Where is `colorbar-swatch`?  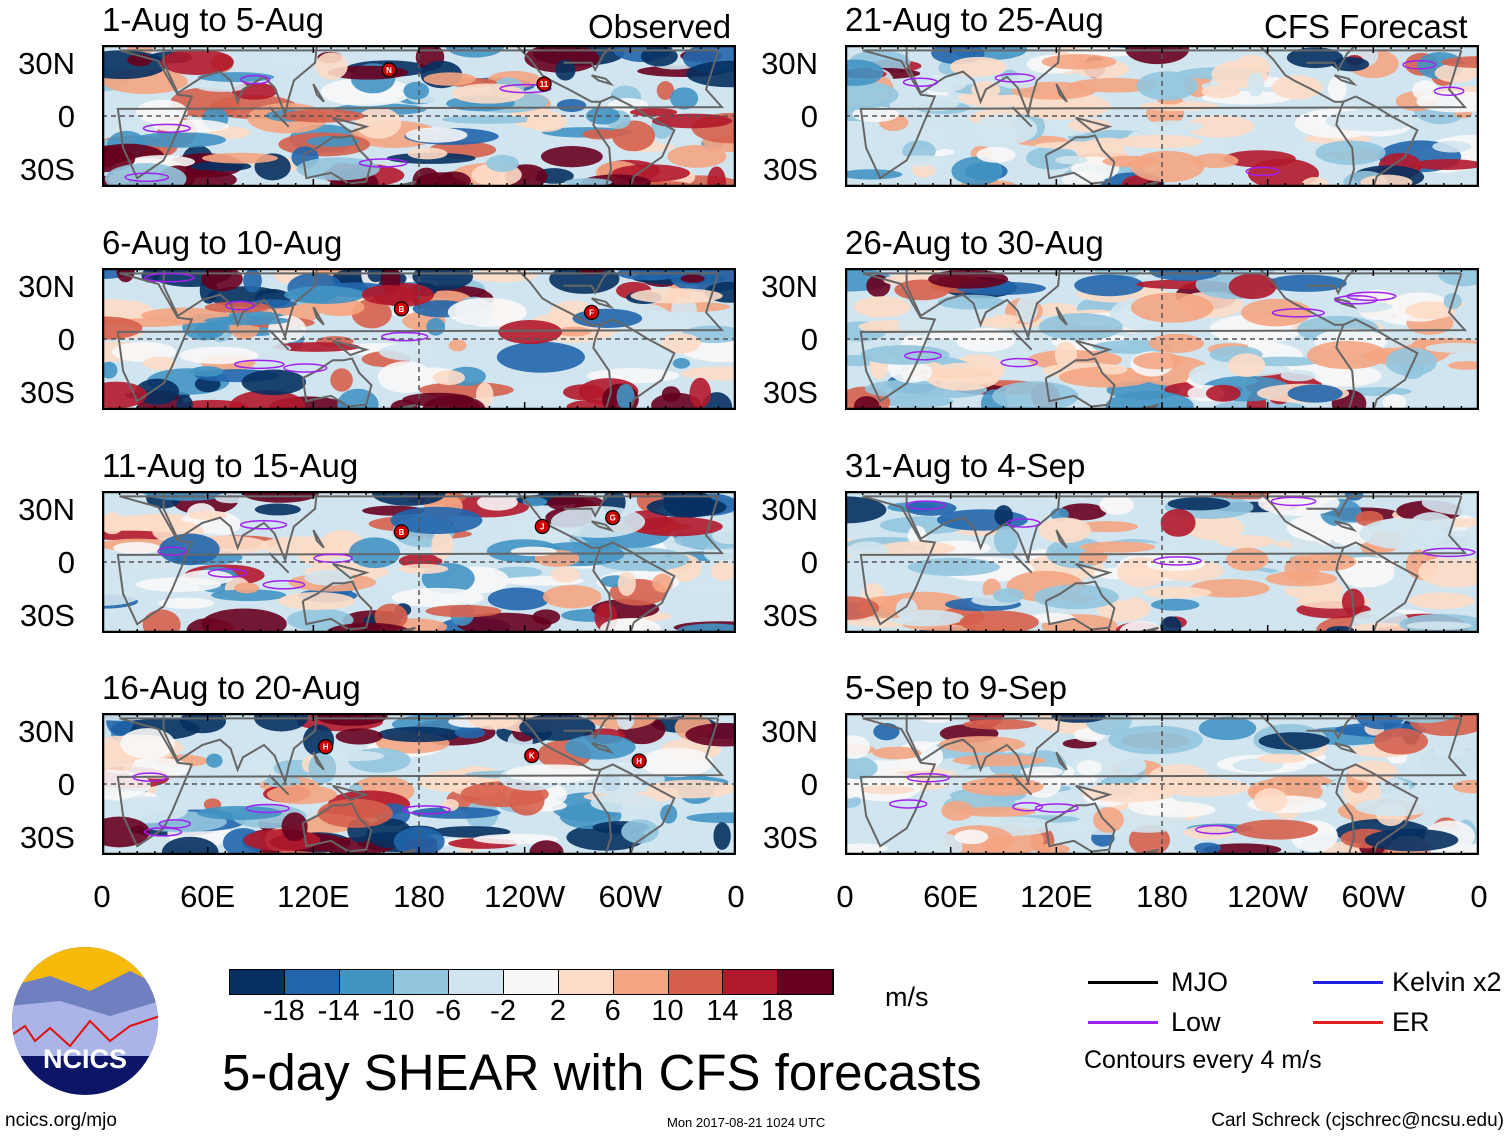
colorbar-swatch is located at coordinates (367, 982).